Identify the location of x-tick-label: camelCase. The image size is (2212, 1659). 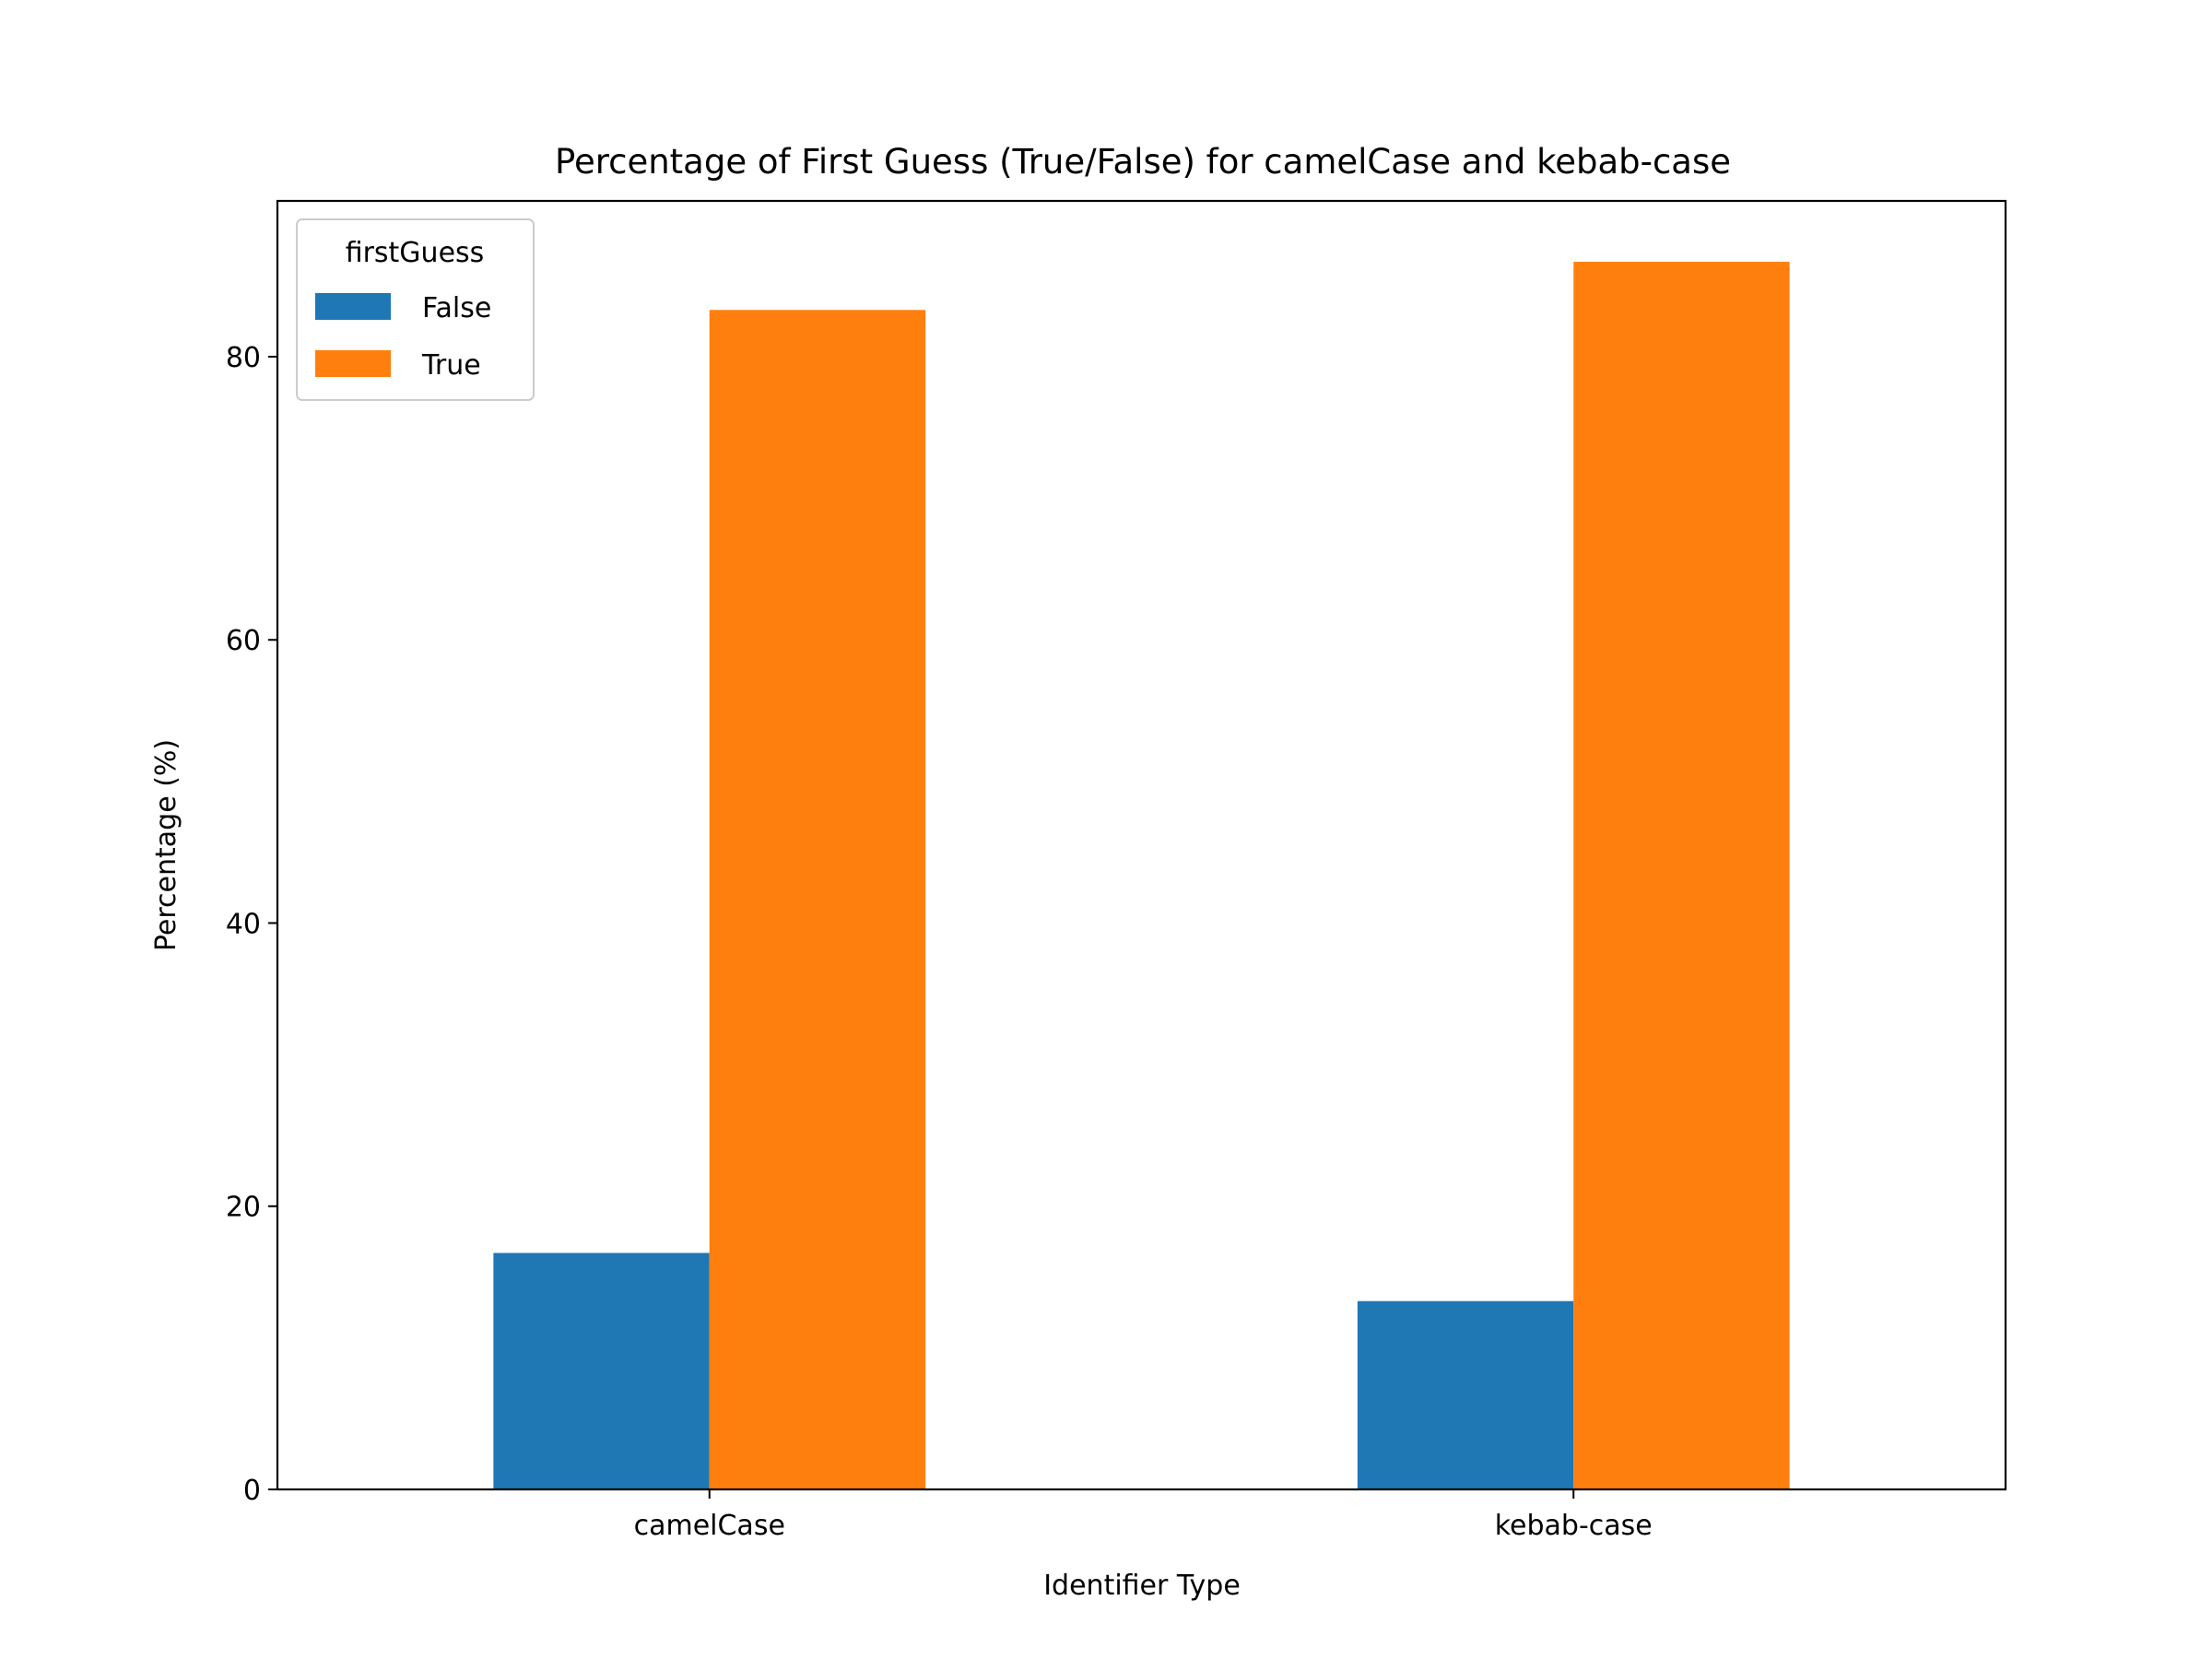
(709, 1526).